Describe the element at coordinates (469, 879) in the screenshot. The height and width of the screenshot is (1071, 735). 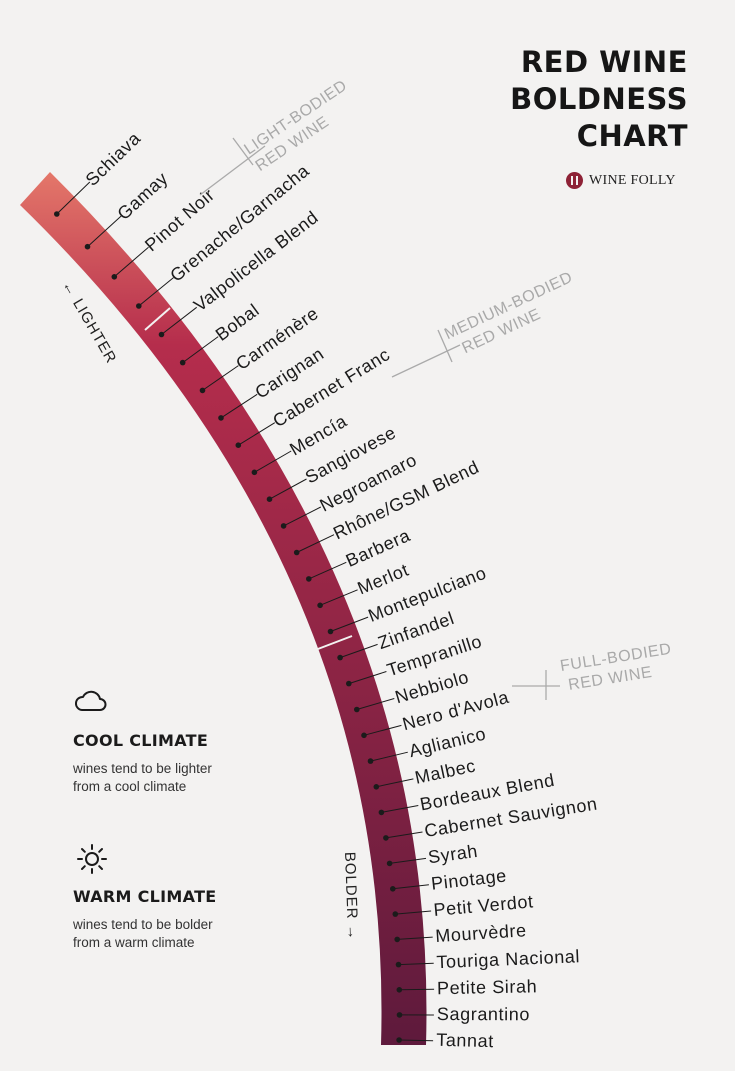
I see `wine-label: Pinotage` at that location.